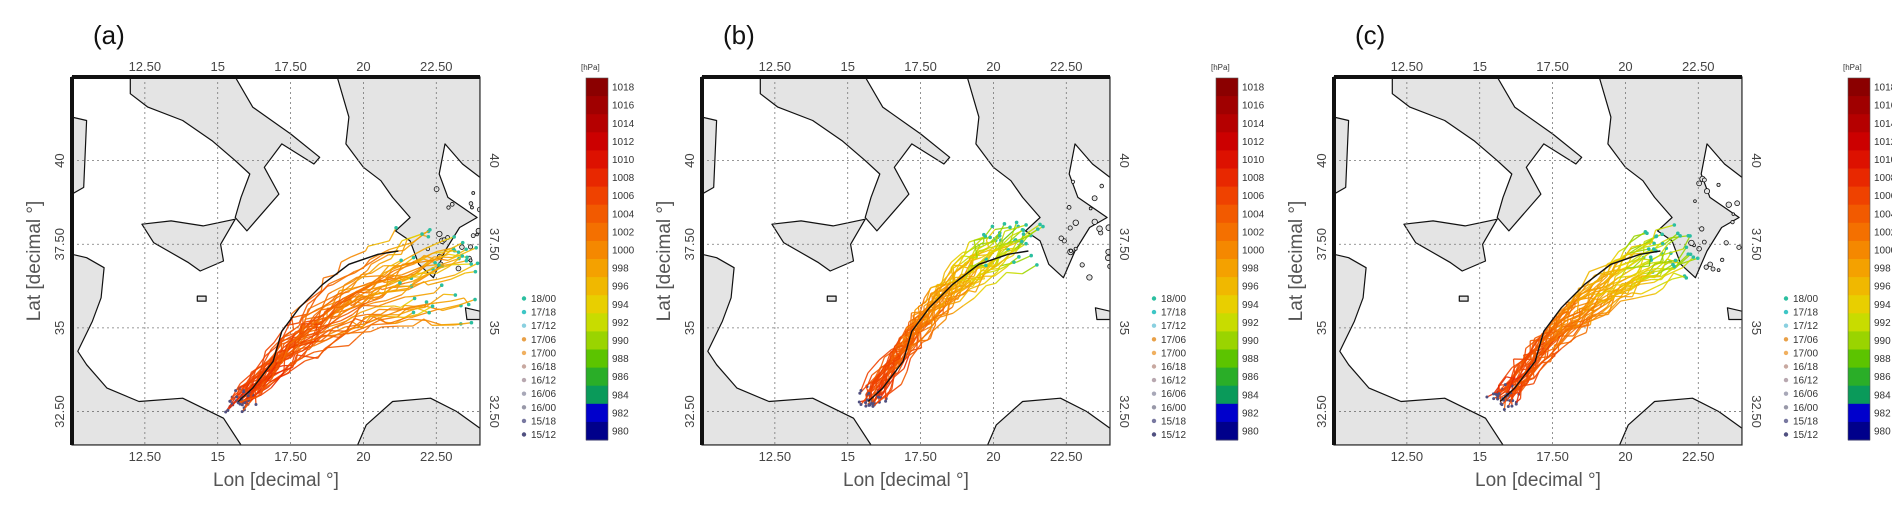  I want to click on colorbar-level-label: 996, so click(620, 287).